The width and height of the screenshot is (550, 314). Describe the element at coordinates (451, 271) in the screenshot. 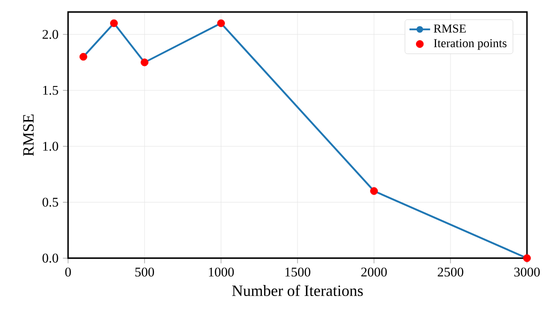

I see `x-tick-label: 2500` at that location.